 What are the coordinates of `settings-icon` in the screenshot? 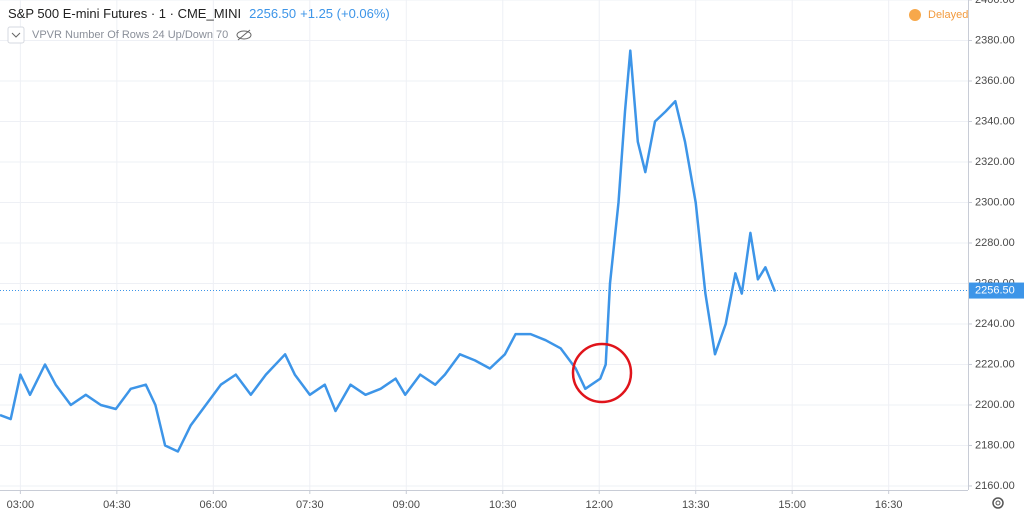 It's located at (998, 503).